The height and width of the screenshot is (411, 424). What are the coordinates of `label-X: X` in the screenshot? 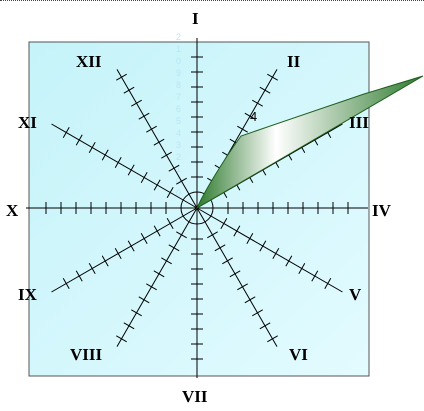 It's located at (12, 210).